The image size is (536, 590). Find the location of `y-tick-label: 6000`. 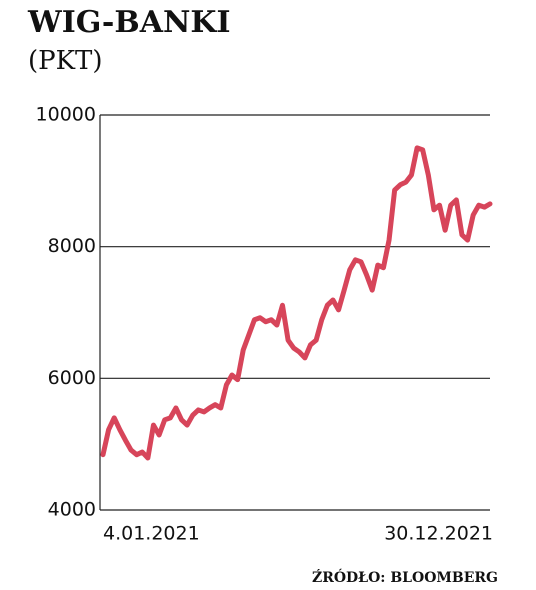

y-tick-label: 6000 is located at coordinates (72, 378).